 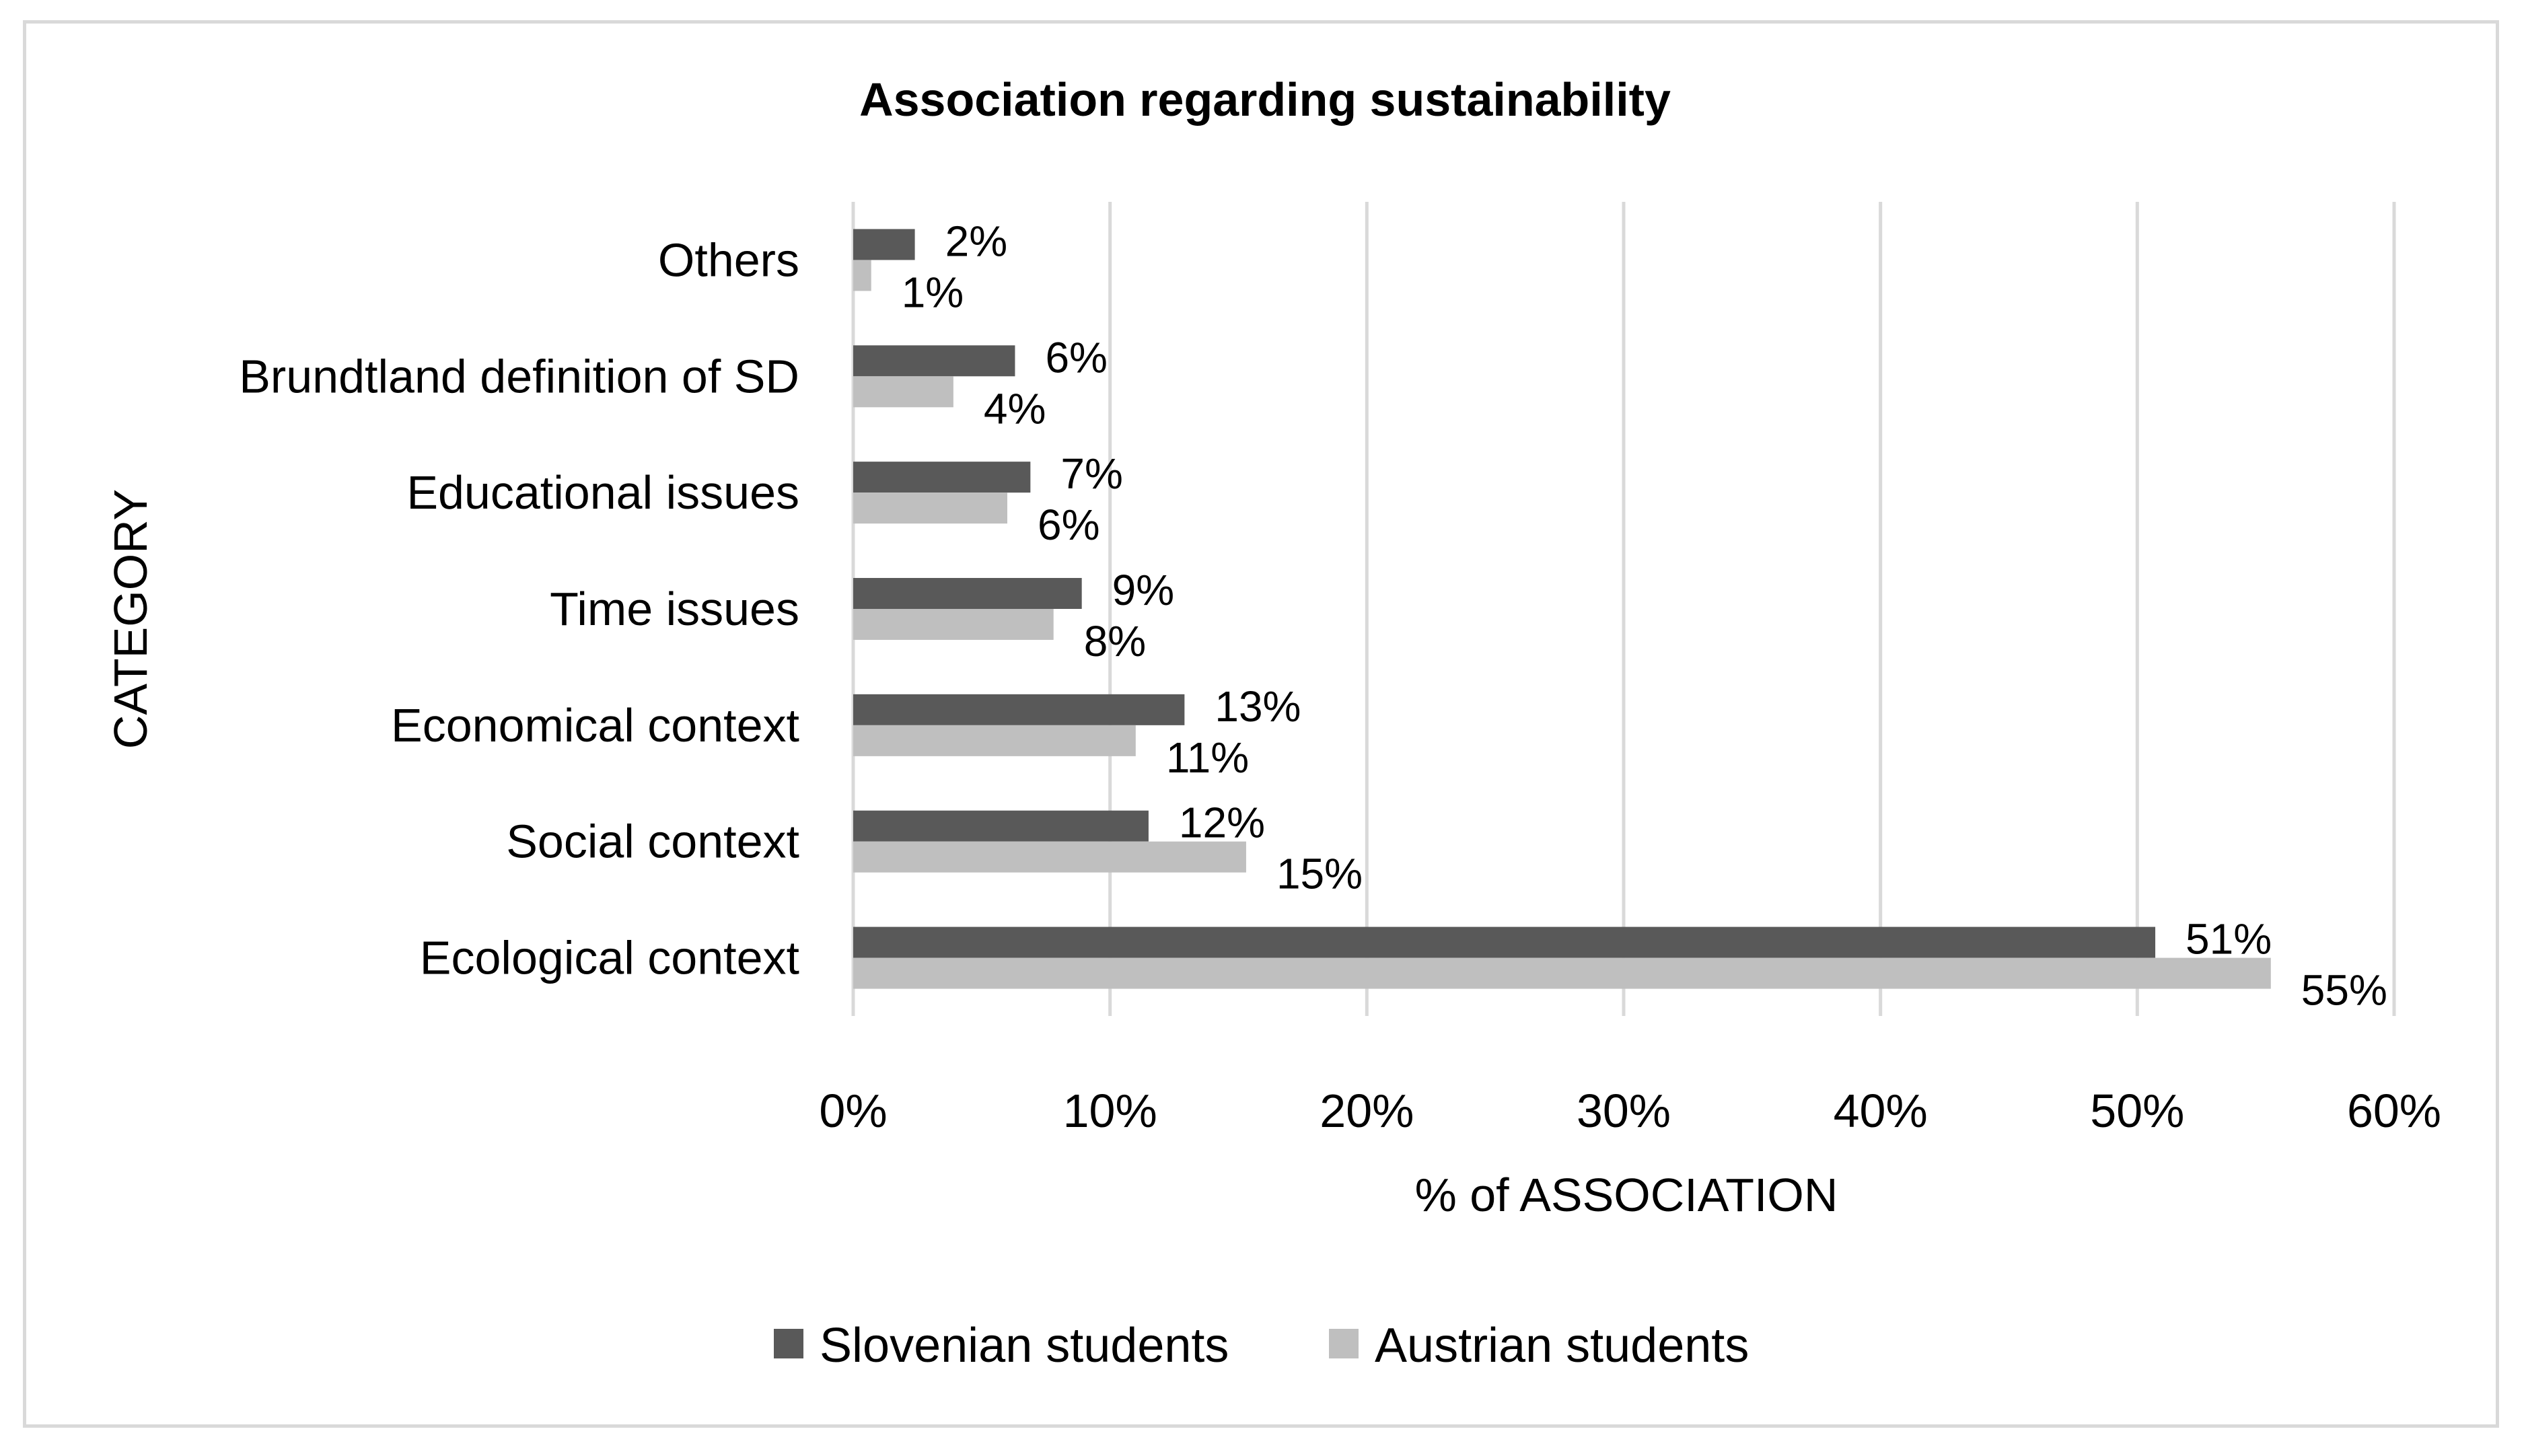 What do you see at coordinates (976, 241) in the screenshot?
I see `data-label: 2%` at bounding box center [976, 241].